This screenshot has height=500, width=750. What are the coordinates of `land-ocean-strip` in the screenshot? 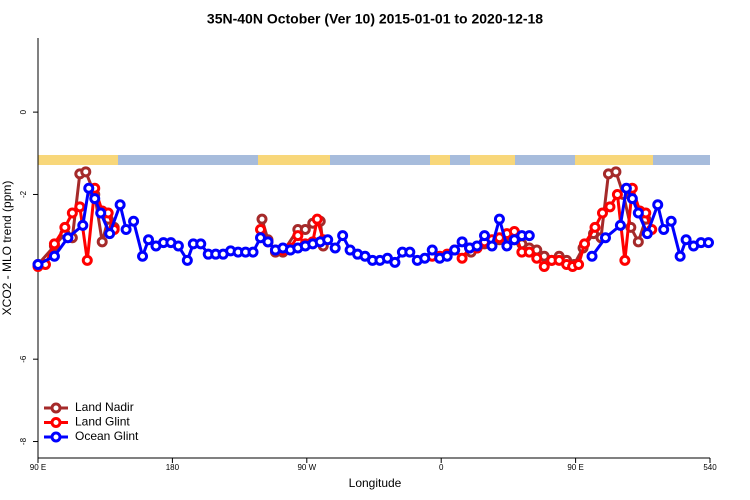 It's located at (374, 160).